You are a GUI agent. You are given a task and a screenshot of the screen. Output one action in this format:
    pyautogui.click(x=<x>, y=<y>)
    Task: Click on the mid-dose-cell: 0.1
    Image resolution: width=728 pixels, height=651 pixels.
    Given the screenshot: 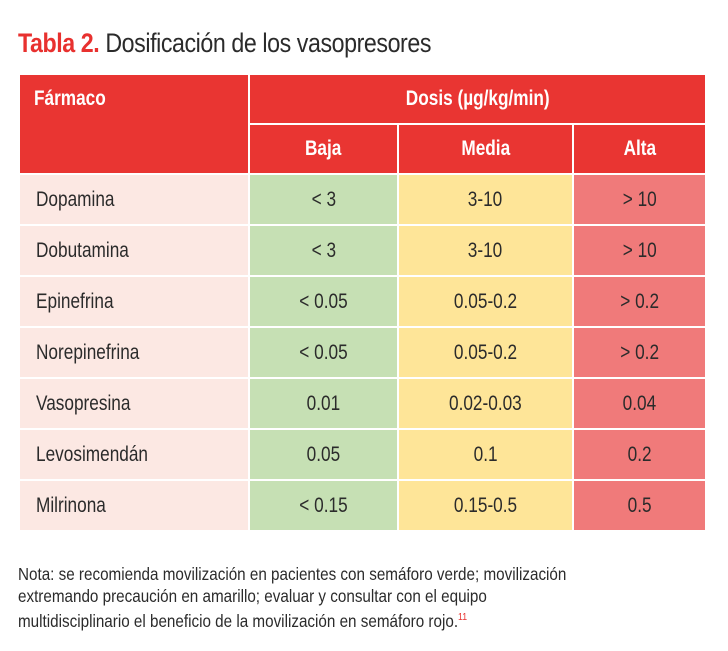 What is the action you would take?
    pyautogui.click(x=485, y=454)
    